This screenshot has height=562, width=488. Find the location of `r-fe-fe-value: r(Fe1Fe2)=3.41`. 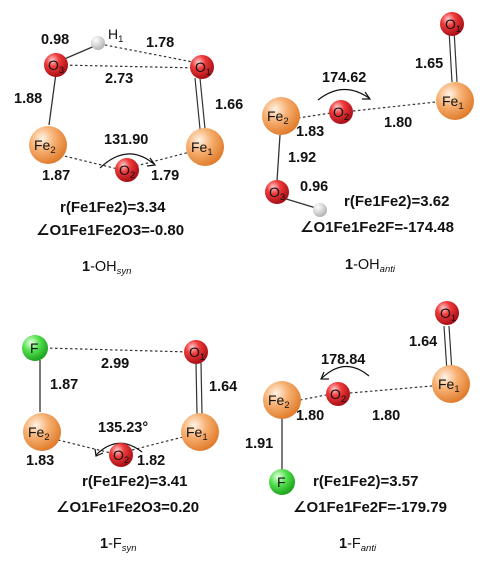

r-fe-fe-value: r(Fe1Fe2)=3.41 is located at coordinates (134, 481).